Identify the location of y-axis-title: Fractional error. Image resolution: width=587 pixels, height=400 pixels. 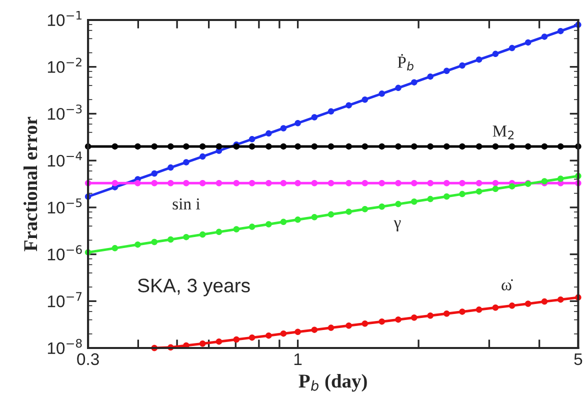
(31, 184).